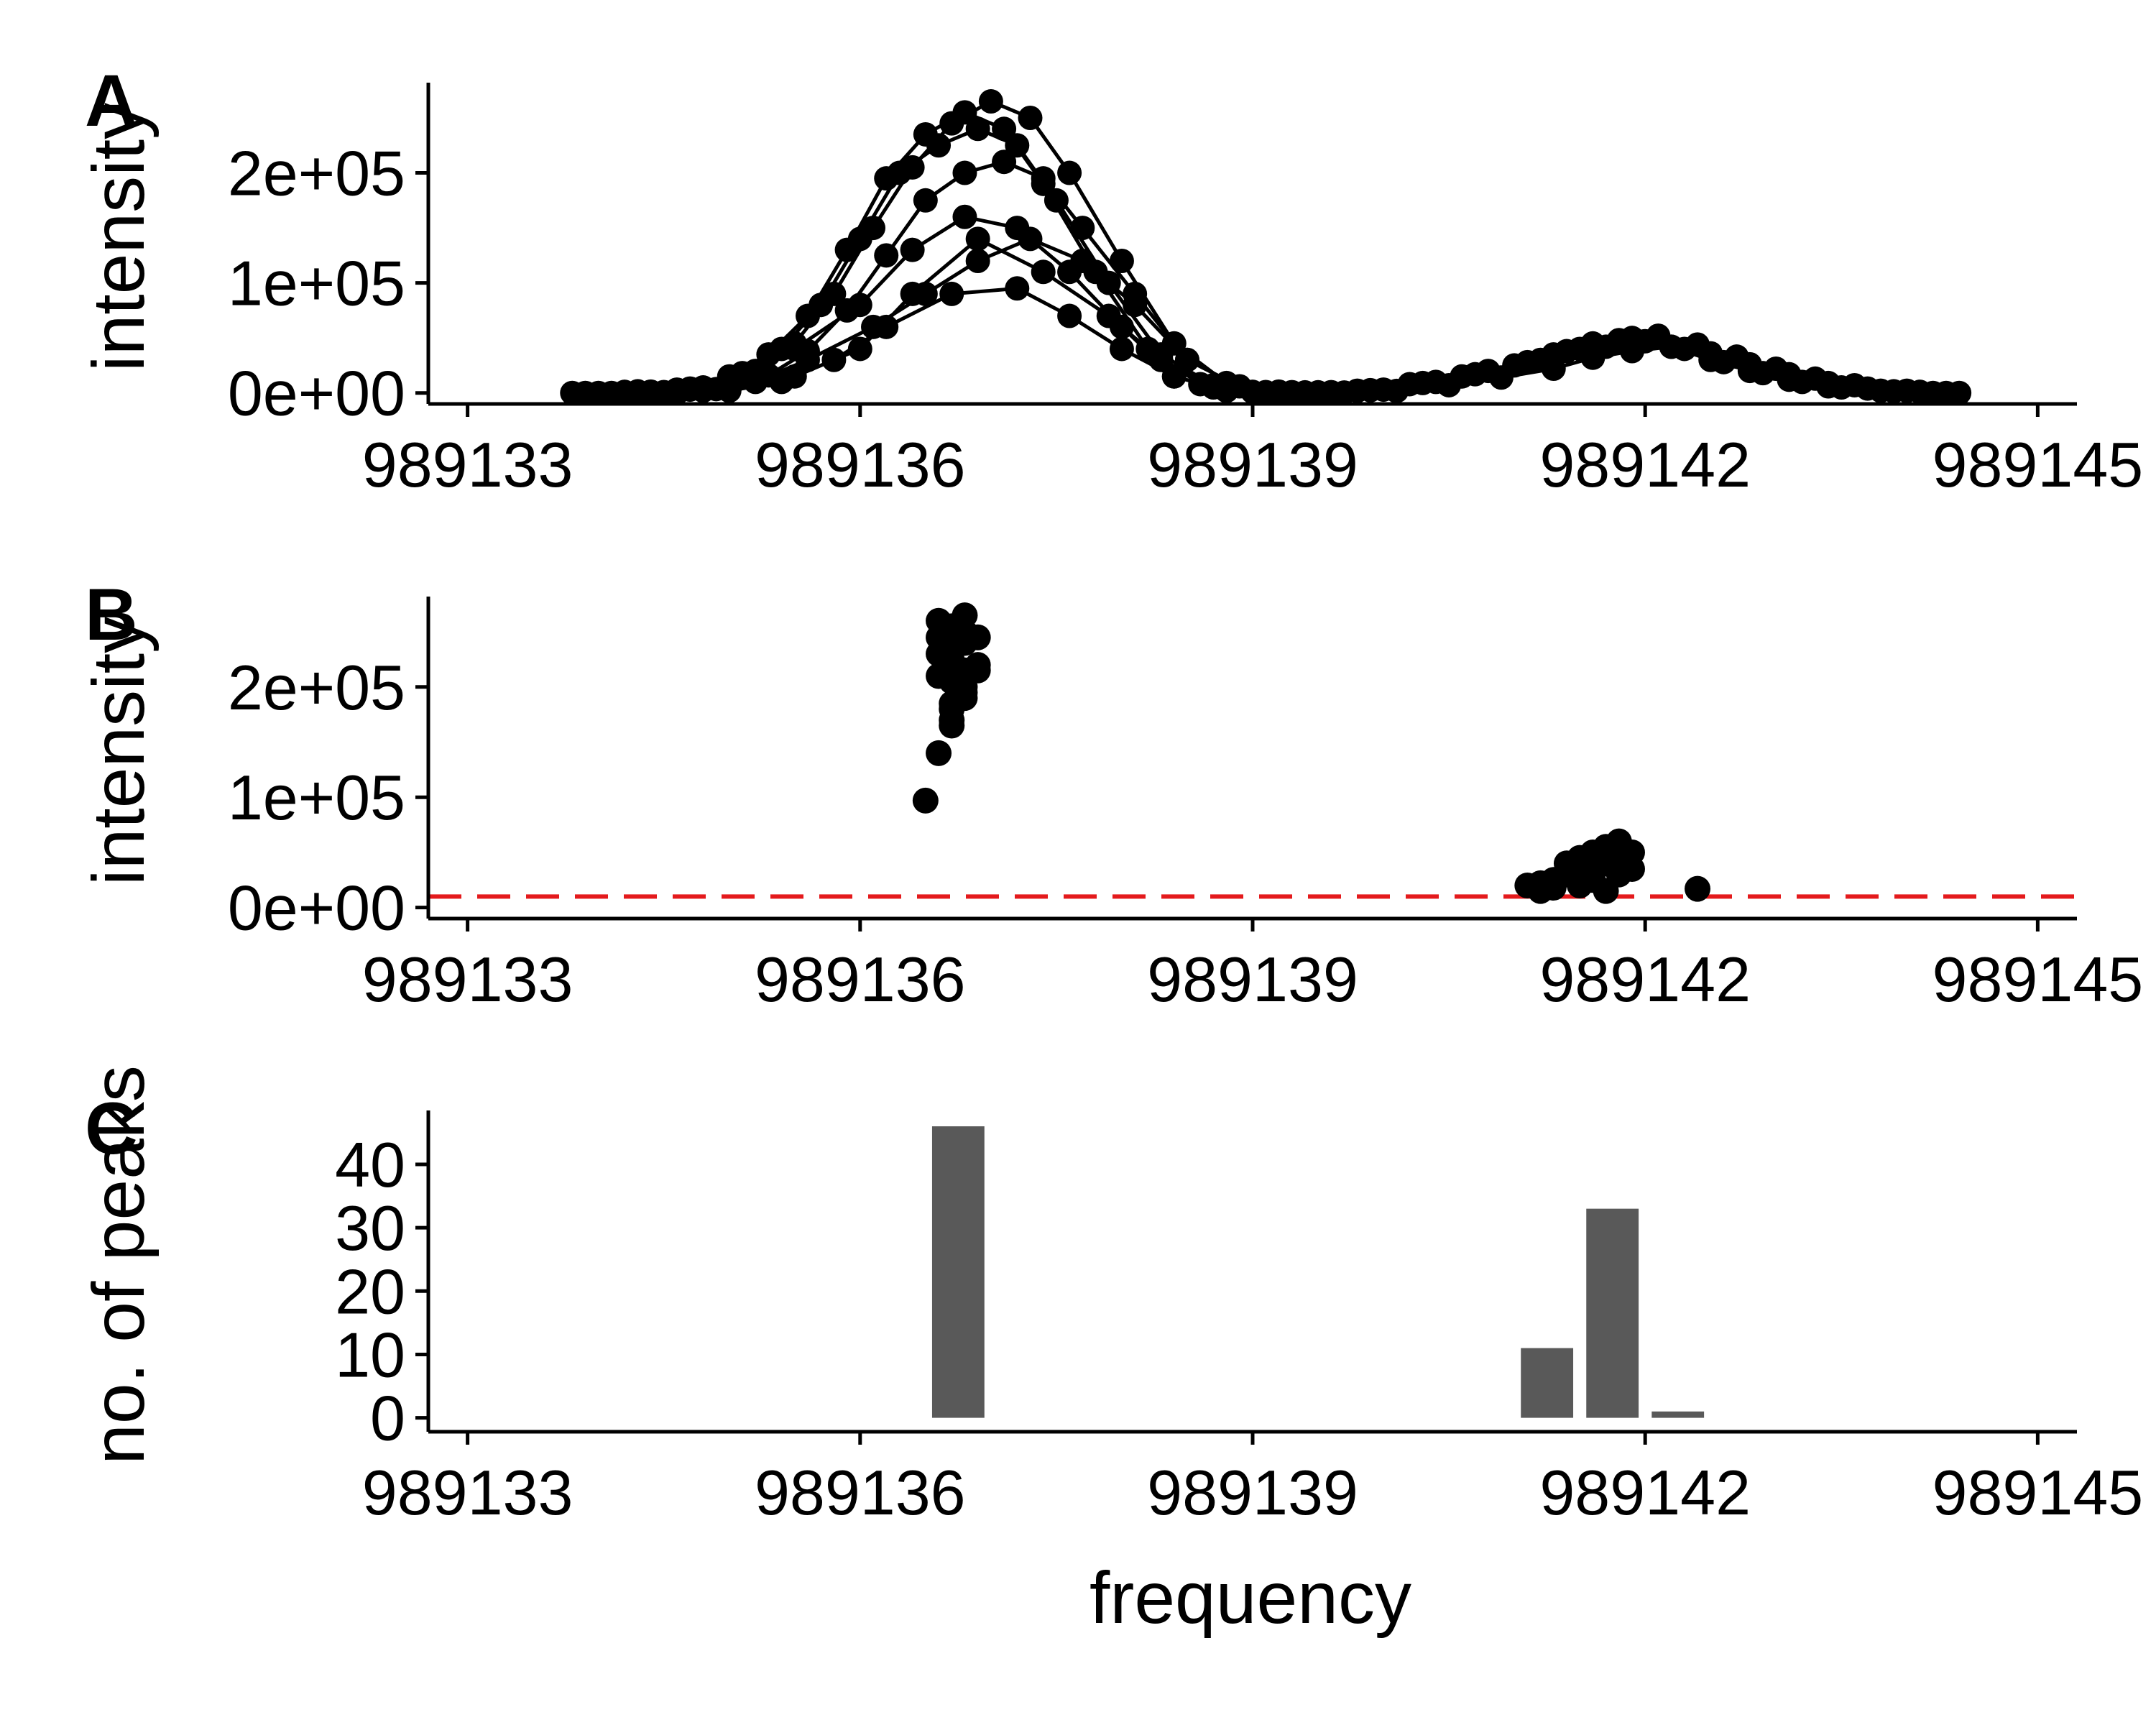 Image resolution: width=2156 pixels, height=1725 pixels. I want to click on panel-b-x-tick-label: 989139, so click(1252, 979).